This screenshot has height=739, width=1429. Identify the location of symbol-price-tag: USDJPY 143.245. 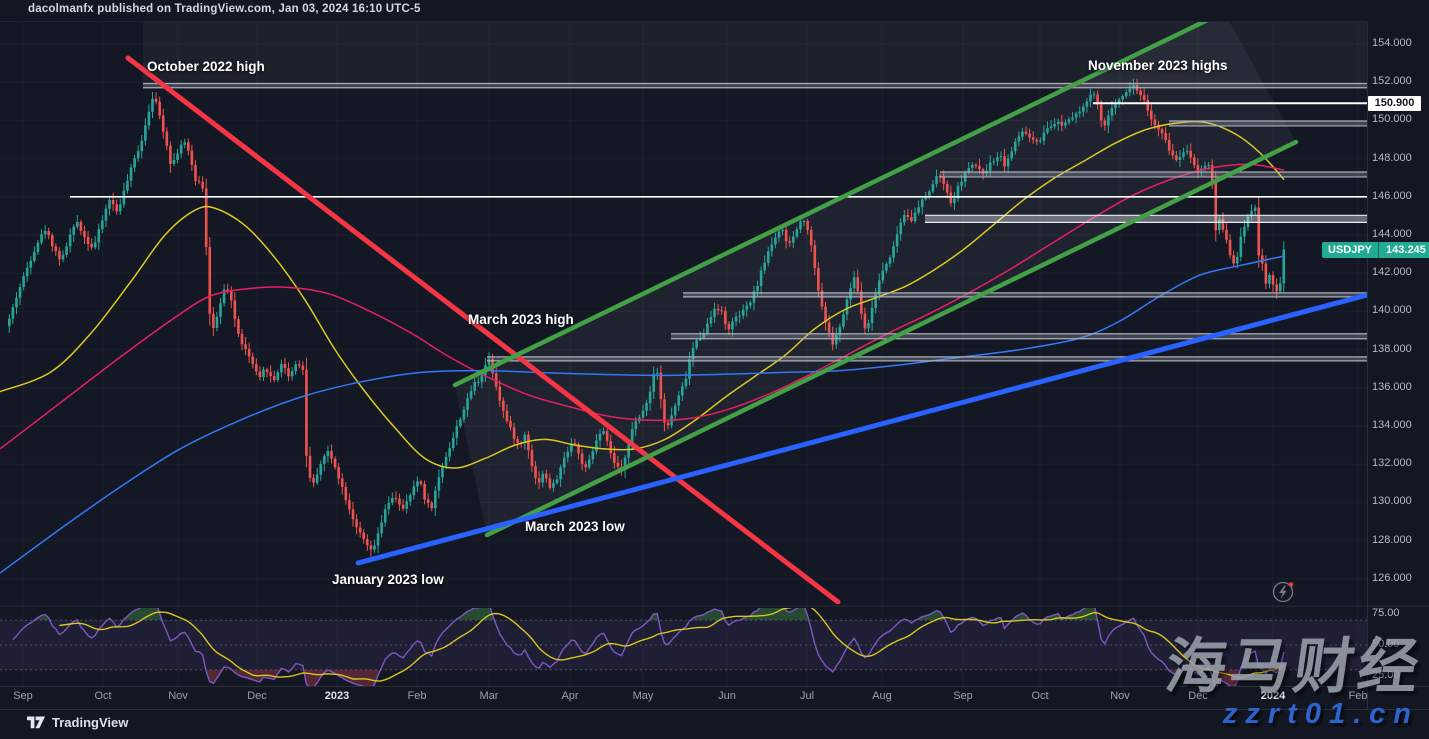
(1375, 250).